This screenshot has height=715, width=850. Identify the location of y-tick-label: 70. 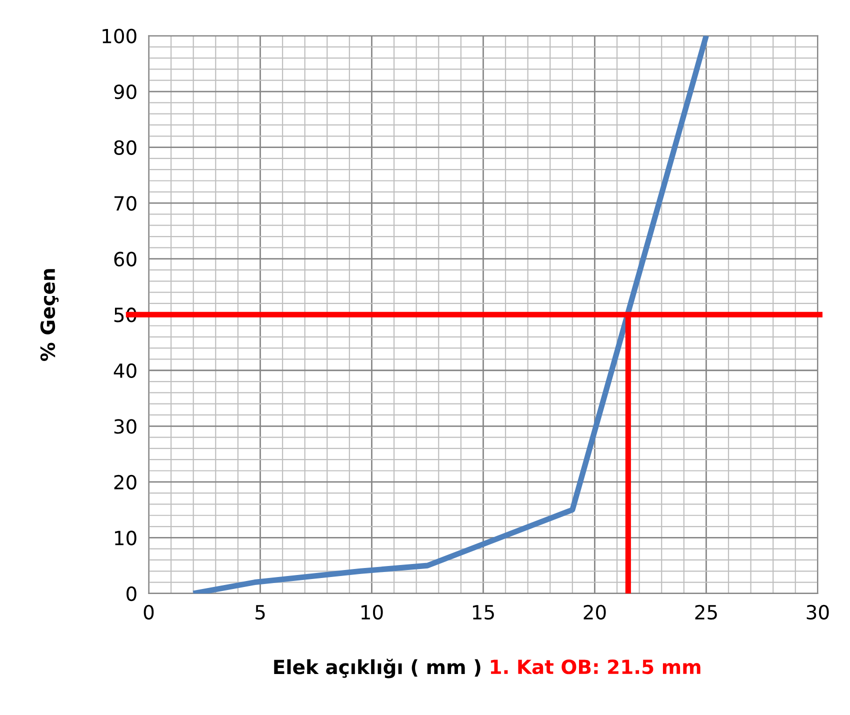
(125, 203).